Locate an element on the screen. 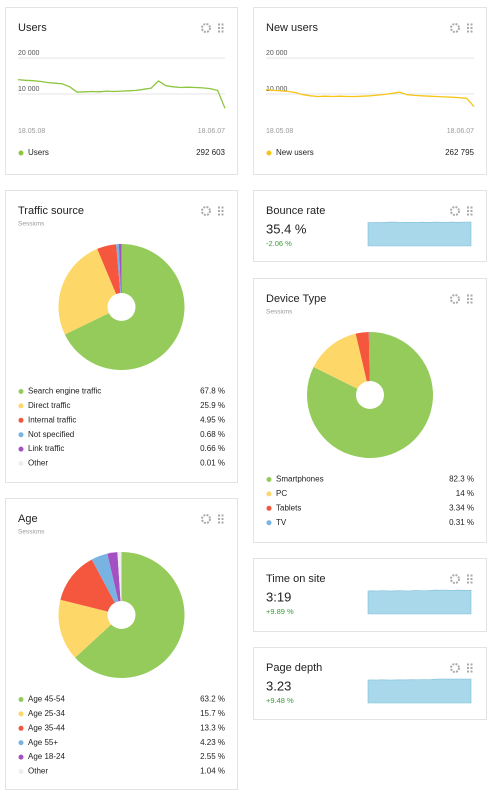  legend-value: 4.23 % is located at coordinates (212, 742).